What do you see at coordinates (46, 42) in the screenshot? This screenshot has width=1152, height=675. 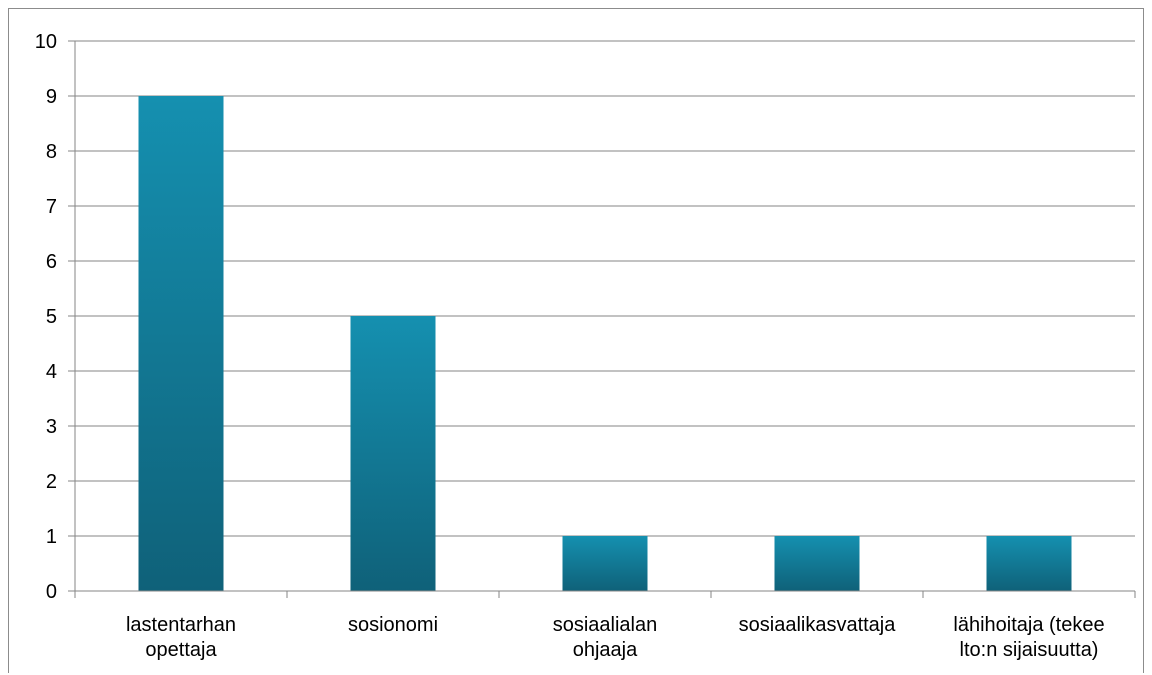 I see `y-tick-label: 10` at bounding box center [46, 42].